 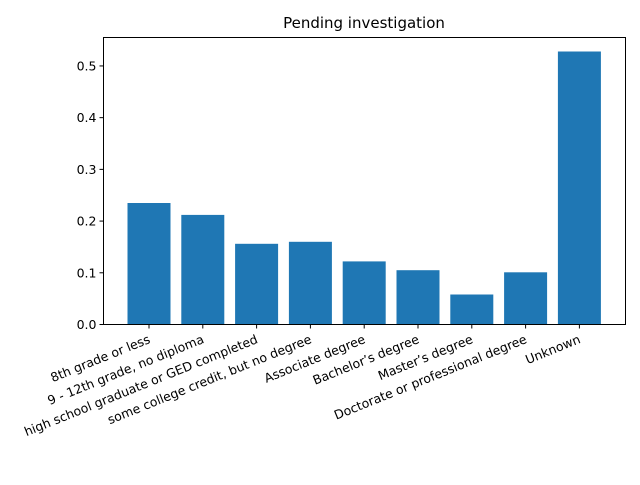 I want to click on y-tick-label: 0.0, so click(x=87, y=324).